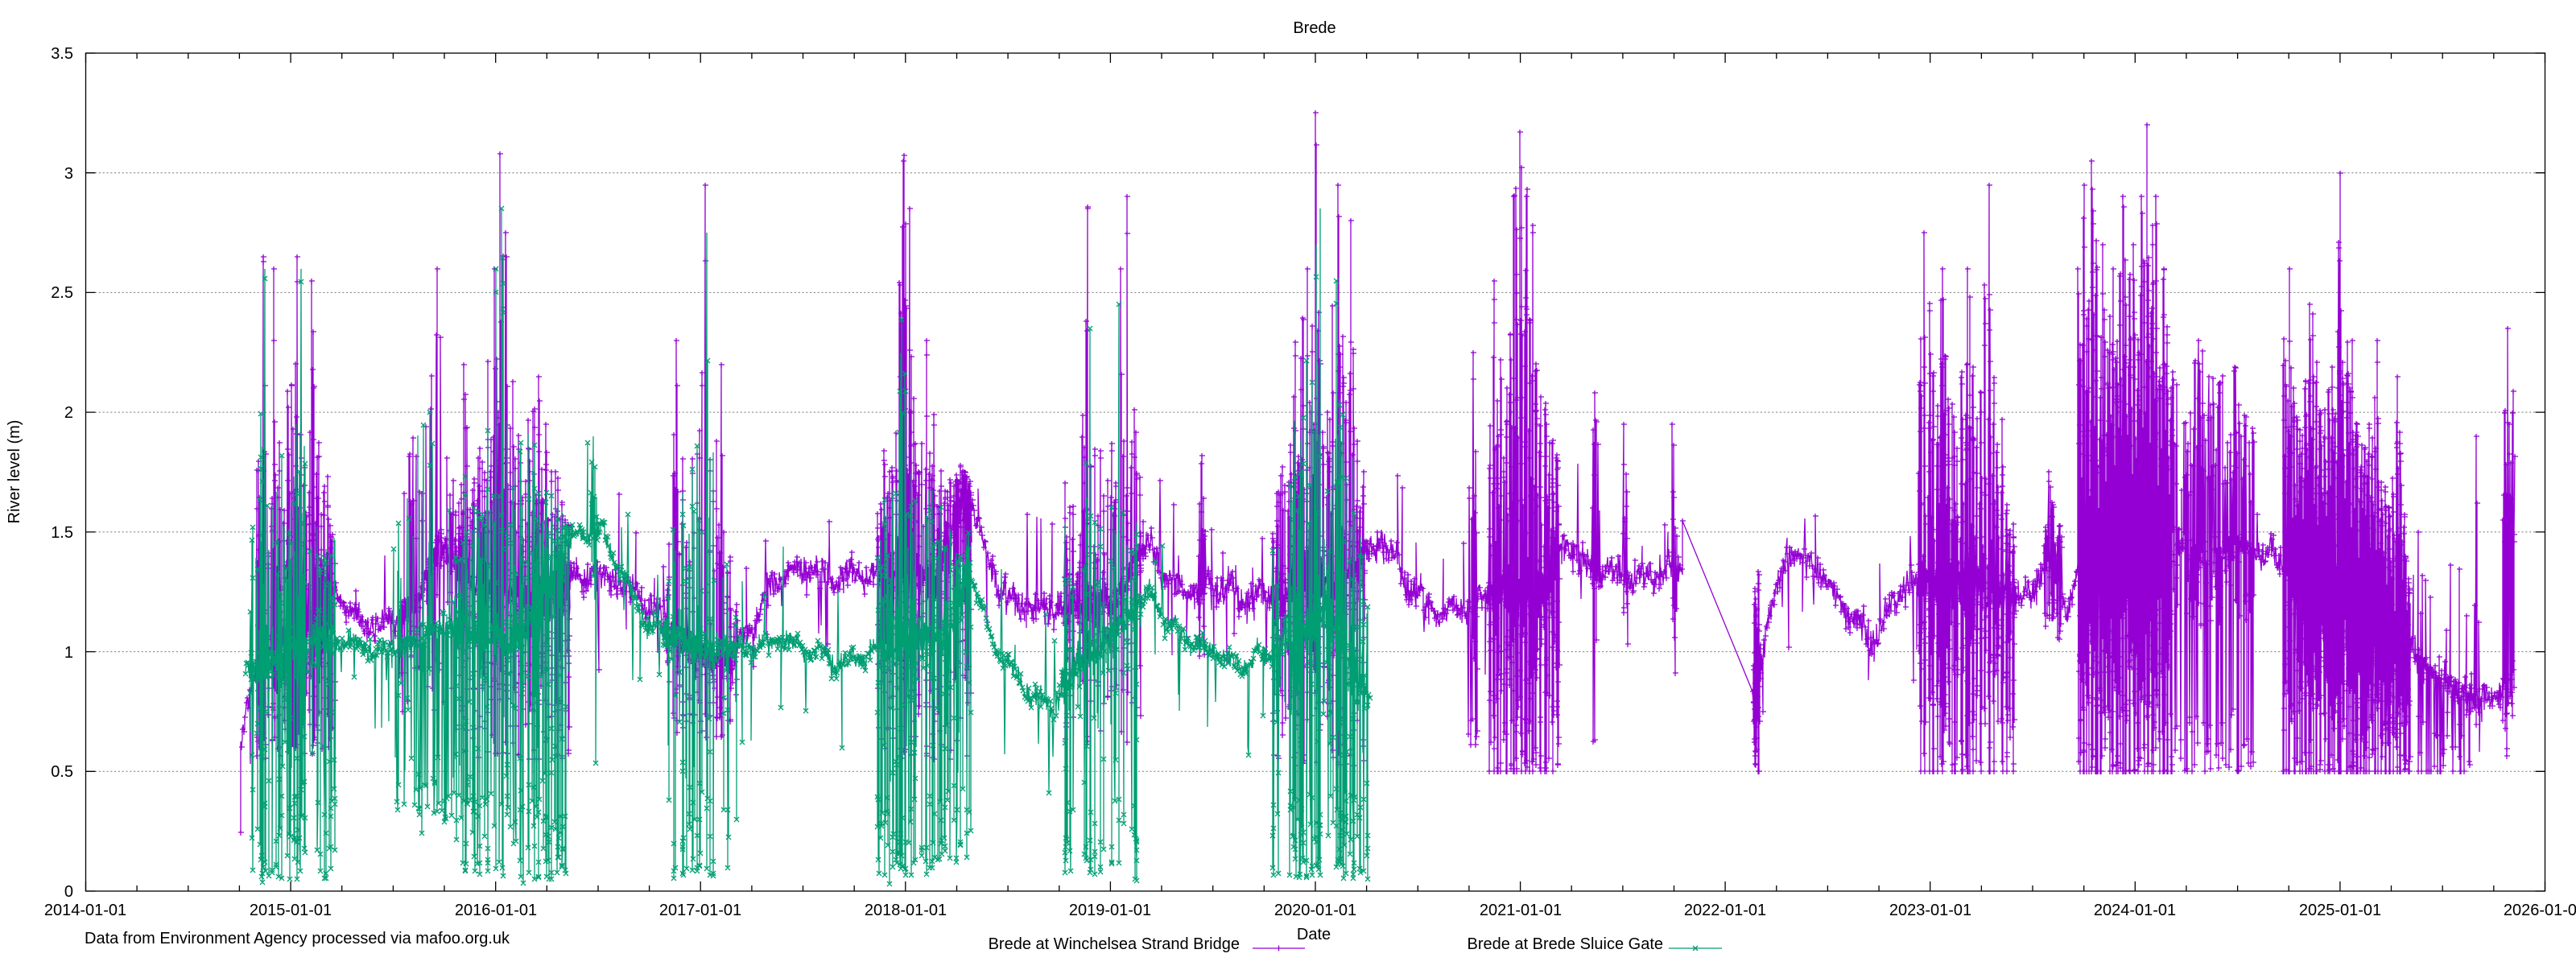  Describe the element at coordinates (68, 413) in the screenshot. I see `svg-text: 2` at that location.